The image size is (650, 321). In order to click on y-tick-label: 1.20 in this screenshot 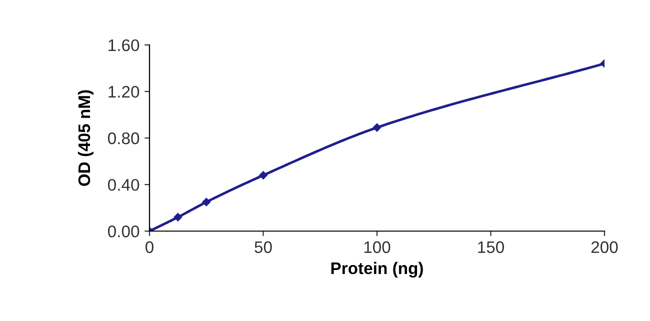, I will do `click(124, 92)`.